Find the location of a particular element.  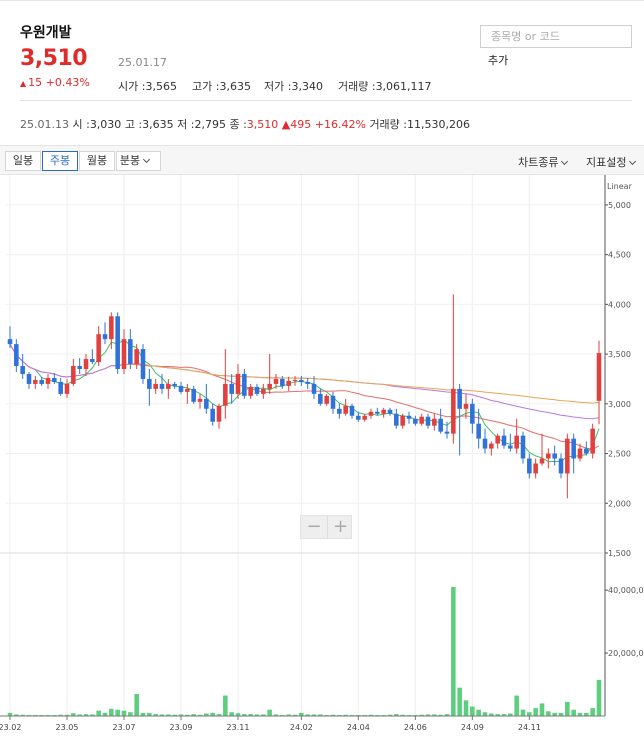

period-high-label: 고 : is located at coordinates (133, 124).